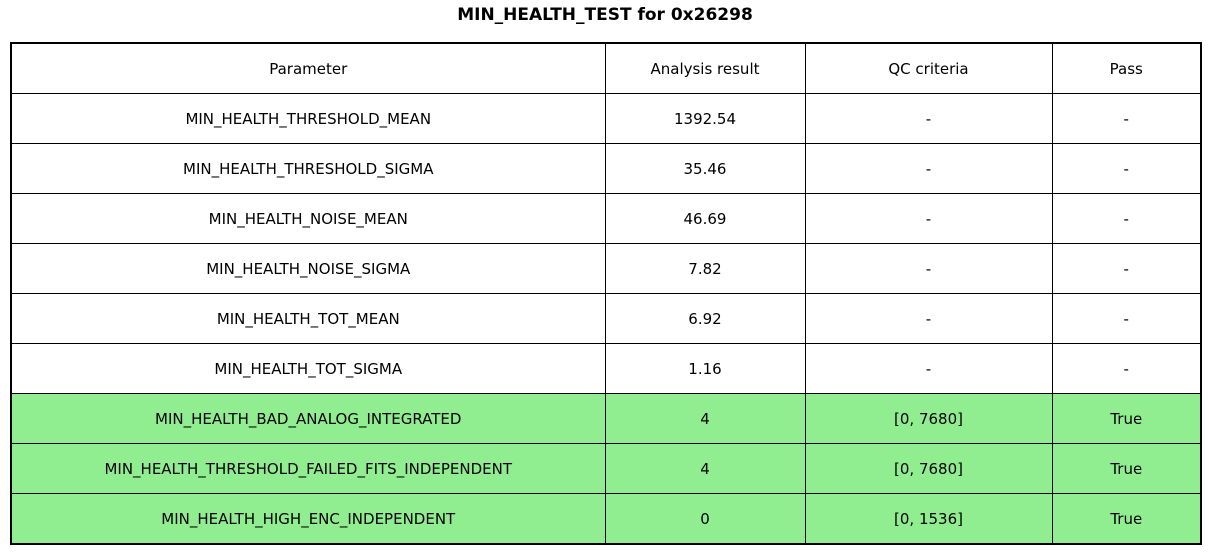 The height and width of the screenshot is (553, 1210). Describe the element at coordinates (308, 168) in the screenshot. I see `cell-parameter: MIN_HEALTH_THRESHOLD_SIGMA` at that location.